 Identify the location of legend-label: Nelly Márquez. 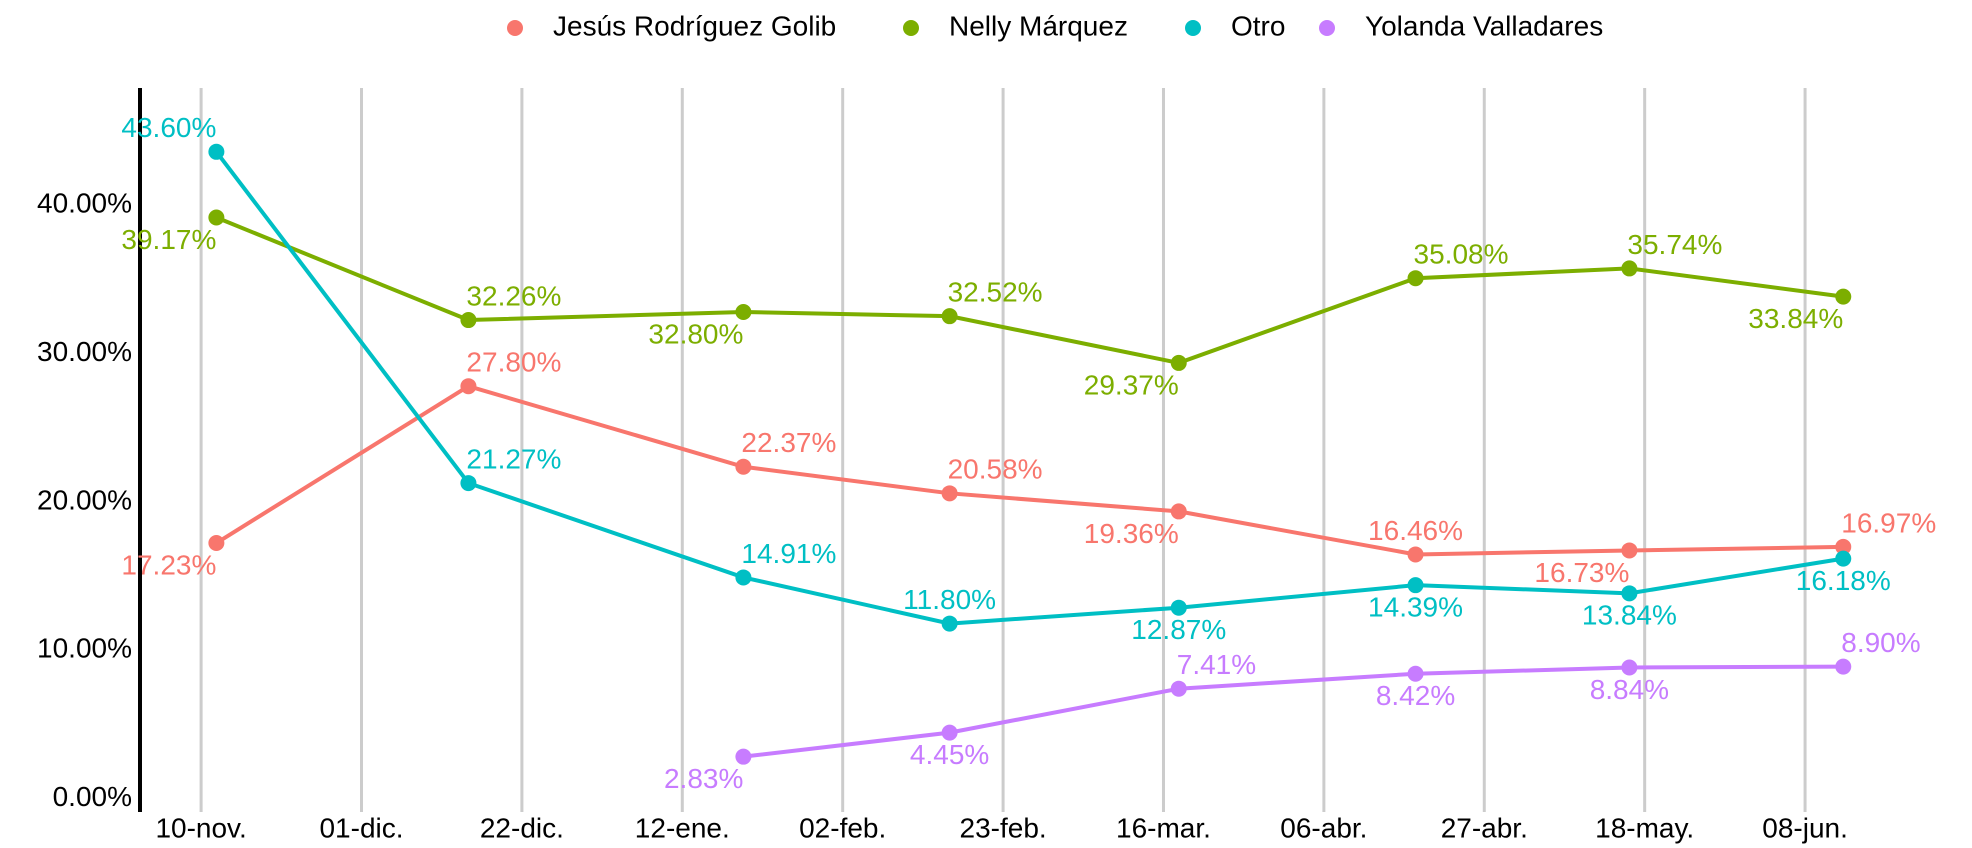
(1038, 25).